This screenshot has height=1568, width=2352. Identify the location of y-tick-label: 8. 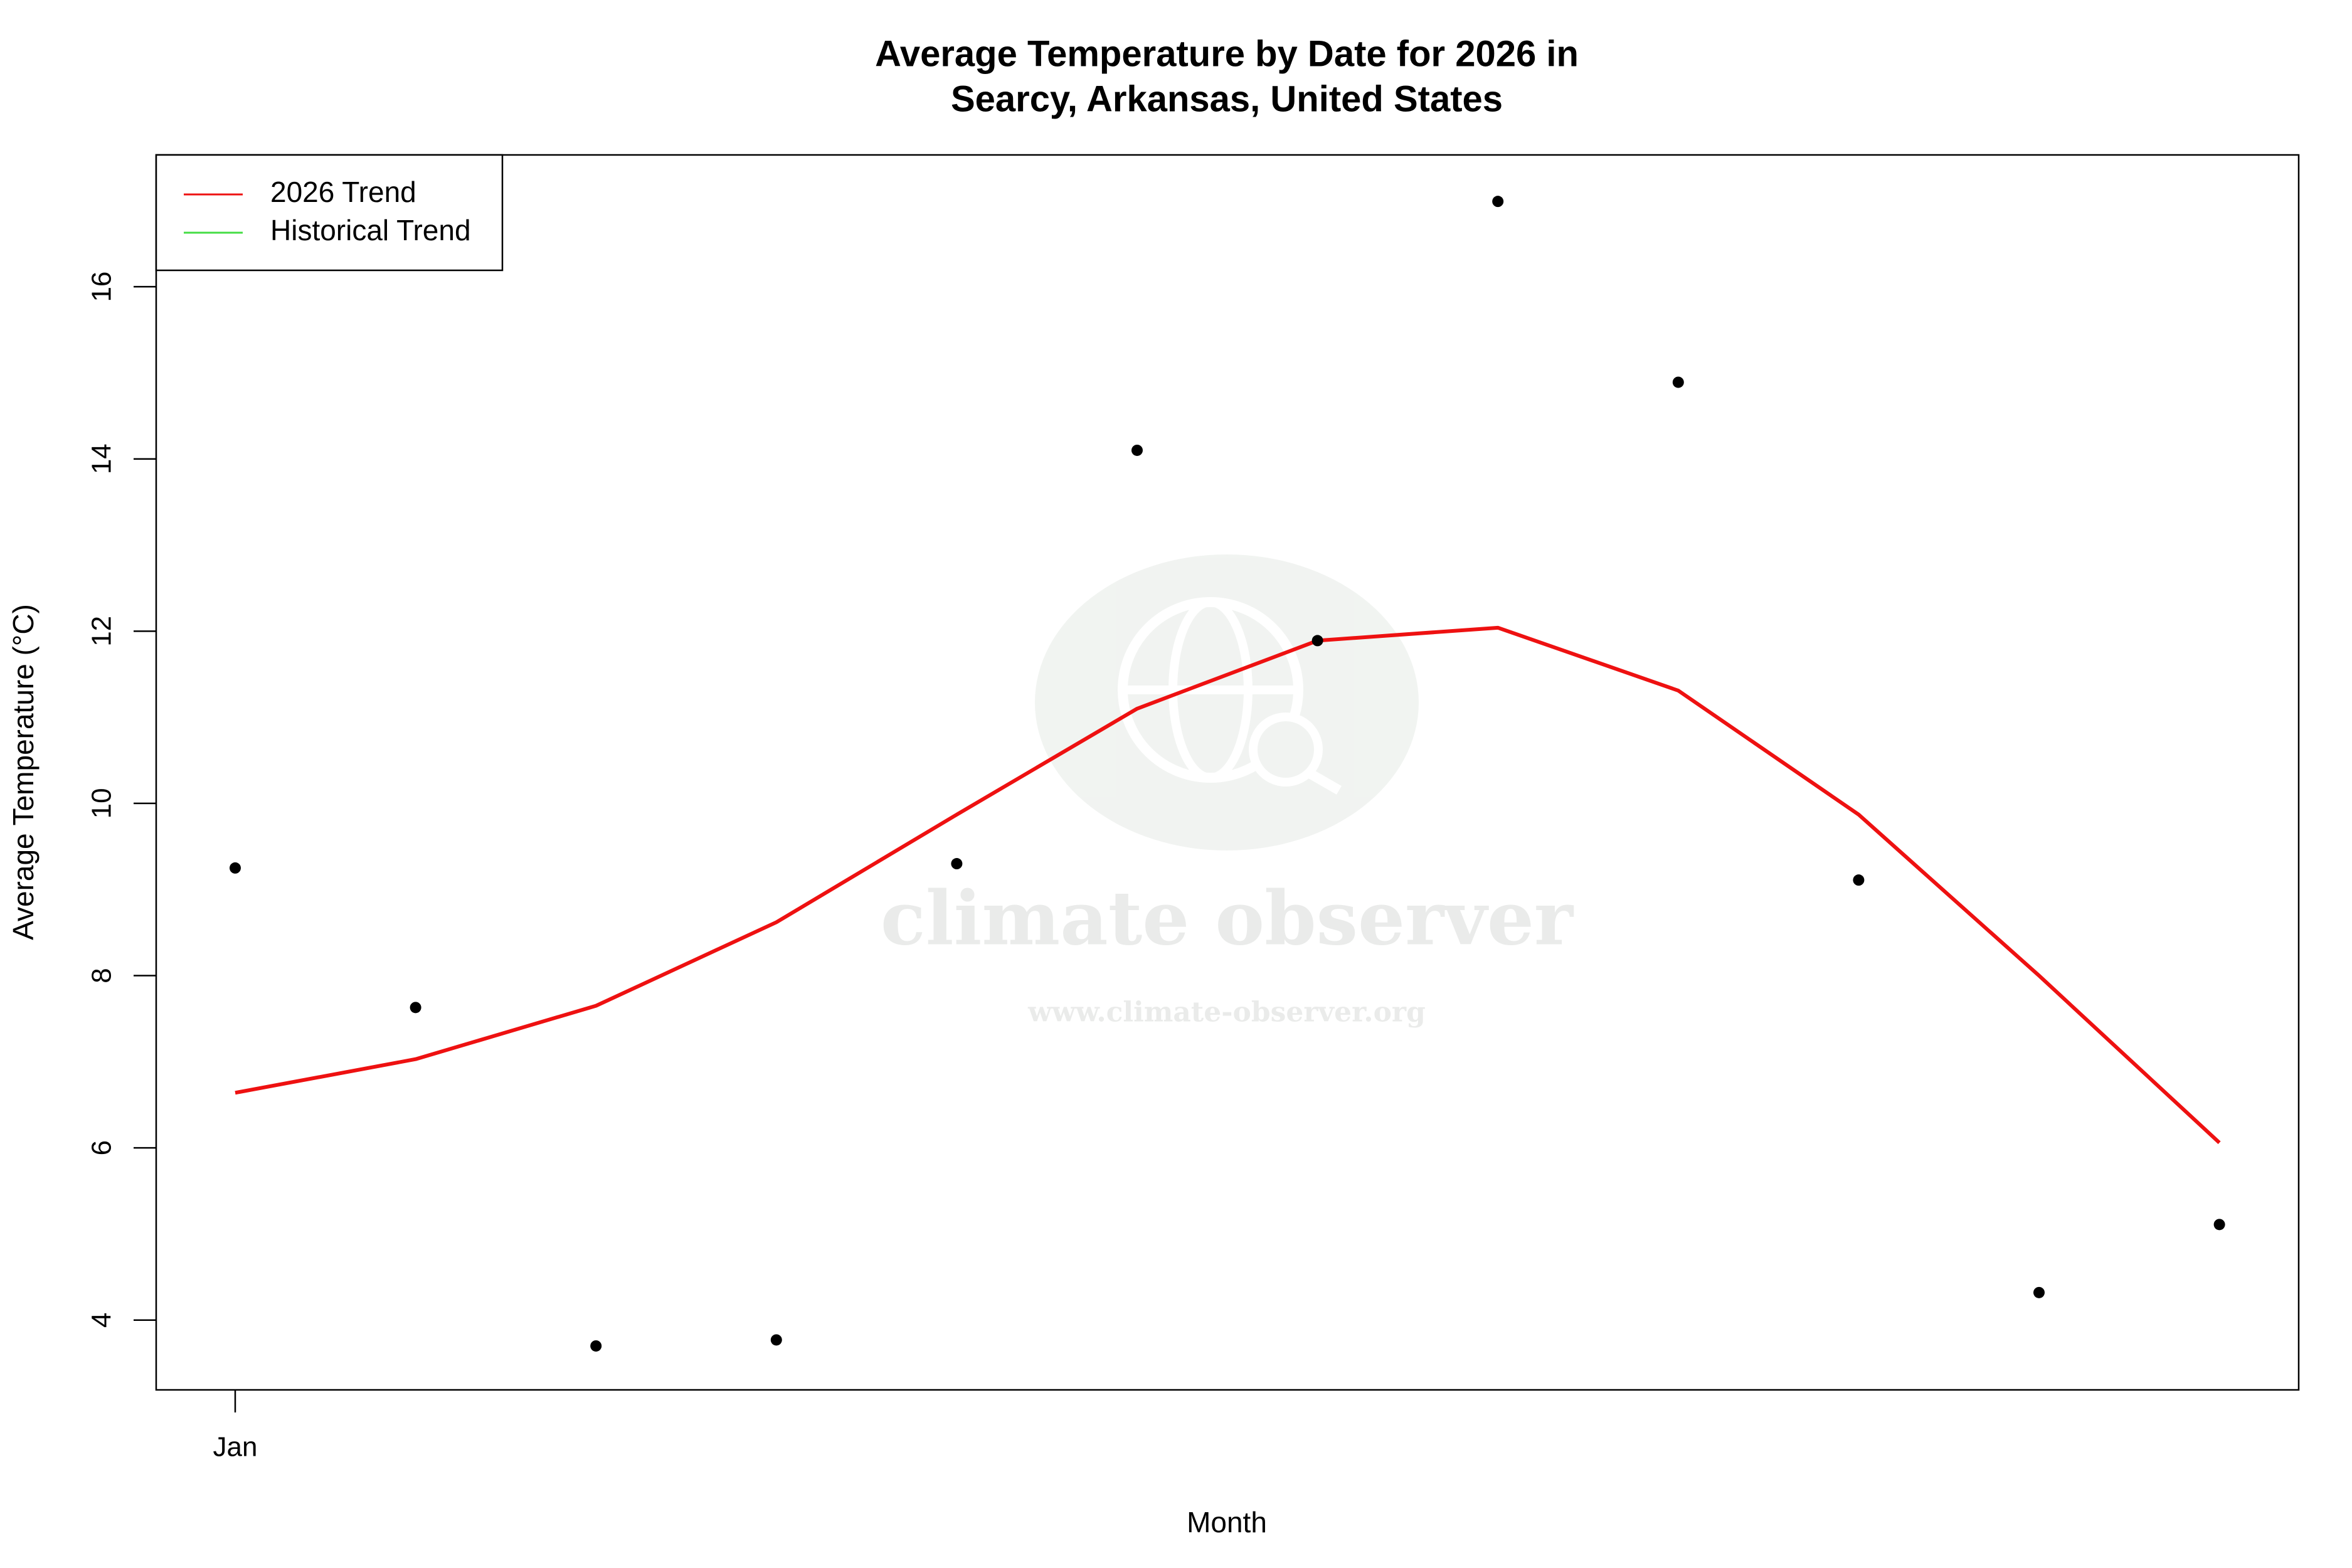
(102, 975).